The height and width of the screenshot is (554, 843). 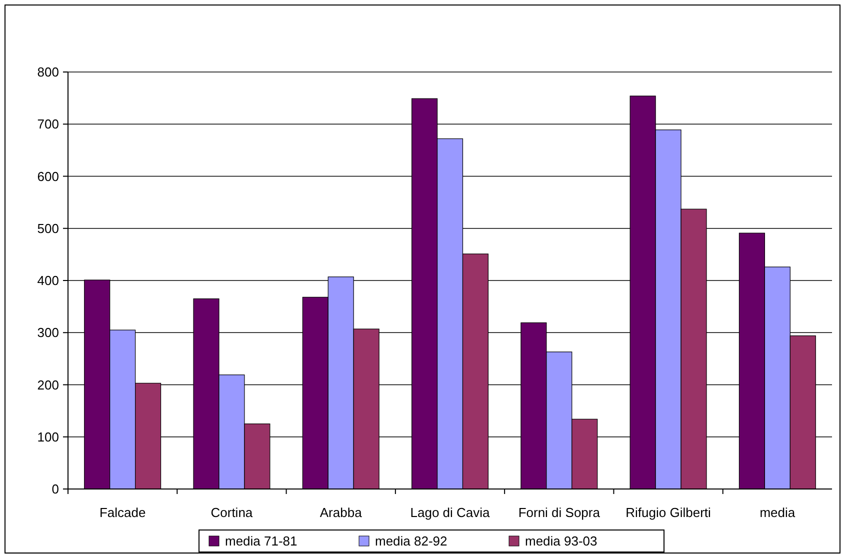 What do you see at coordinates (48, 124) in the screenshot?
I see `y-tick-label: 700` at bounding box center [48, 124].